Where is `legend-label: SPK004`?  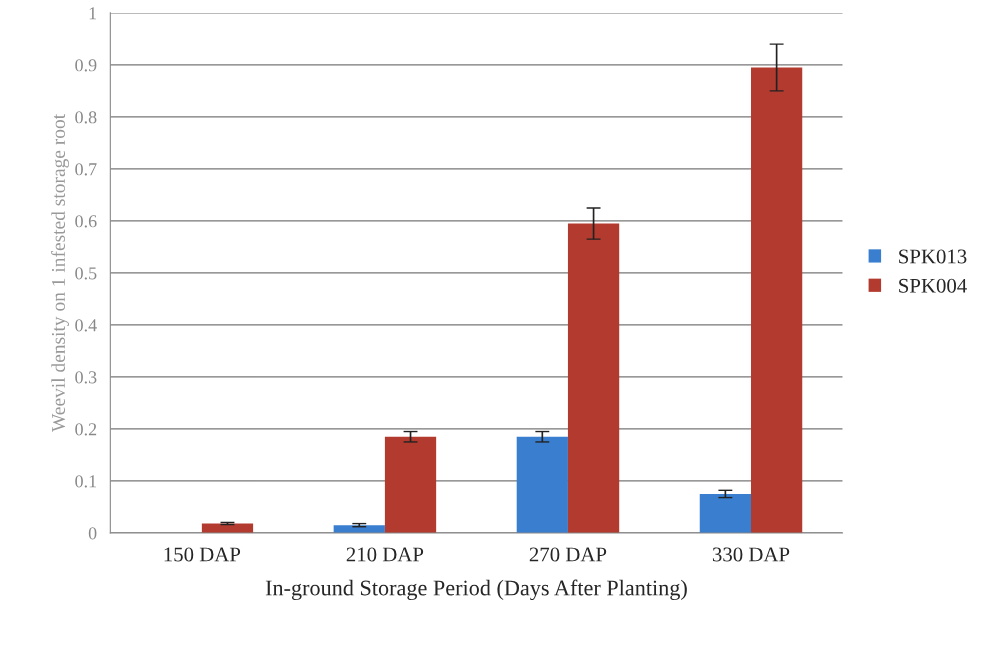 legend-label: SPK004 is located at coordinates (933, 285).